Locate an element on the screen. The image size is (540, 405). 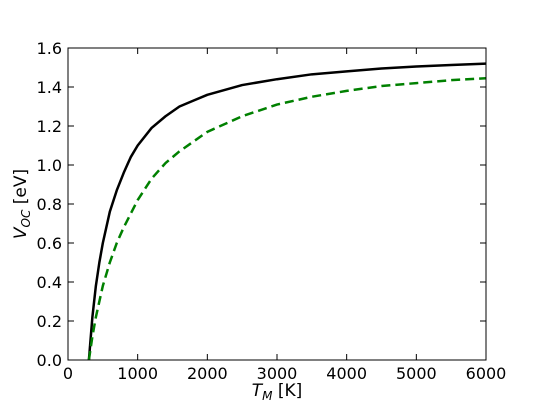
x-axis-label: TM [K] is located at coordinates (277, 392).